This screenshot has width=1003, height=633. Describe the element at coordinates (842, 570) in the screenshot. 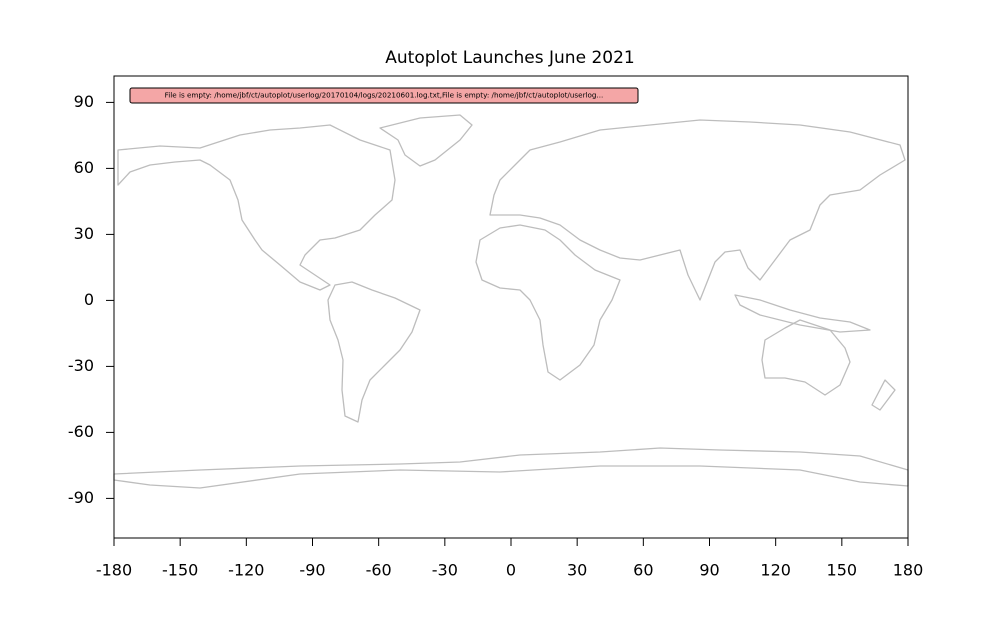

I see `x-tick-label: 150` at that location.